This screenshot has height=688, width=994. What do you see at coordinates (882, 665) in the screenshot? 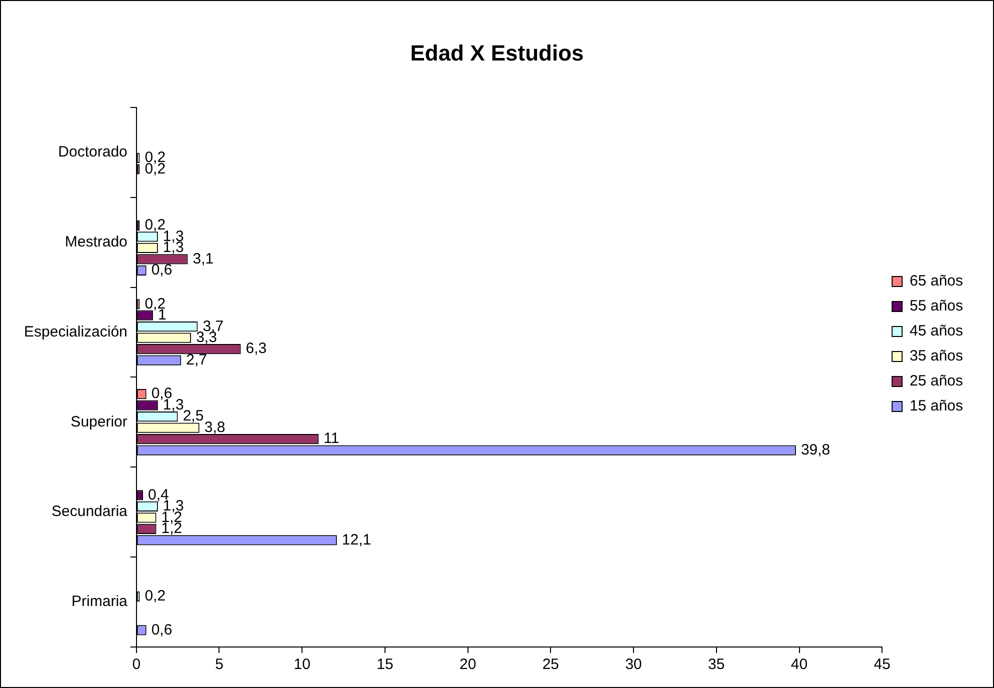
I see `x-tick-label: 45` at bounding box center [882, 665].